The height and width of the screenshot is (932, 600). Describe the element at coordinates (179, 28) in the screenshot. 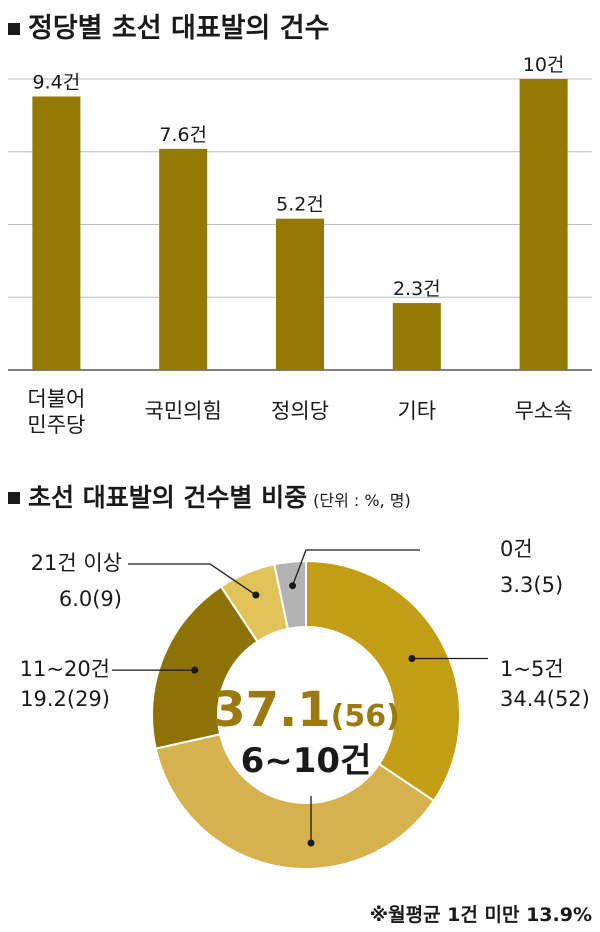

I see `bar-chart-title-text: 정당별 초선 대표발의 건수` at that location.